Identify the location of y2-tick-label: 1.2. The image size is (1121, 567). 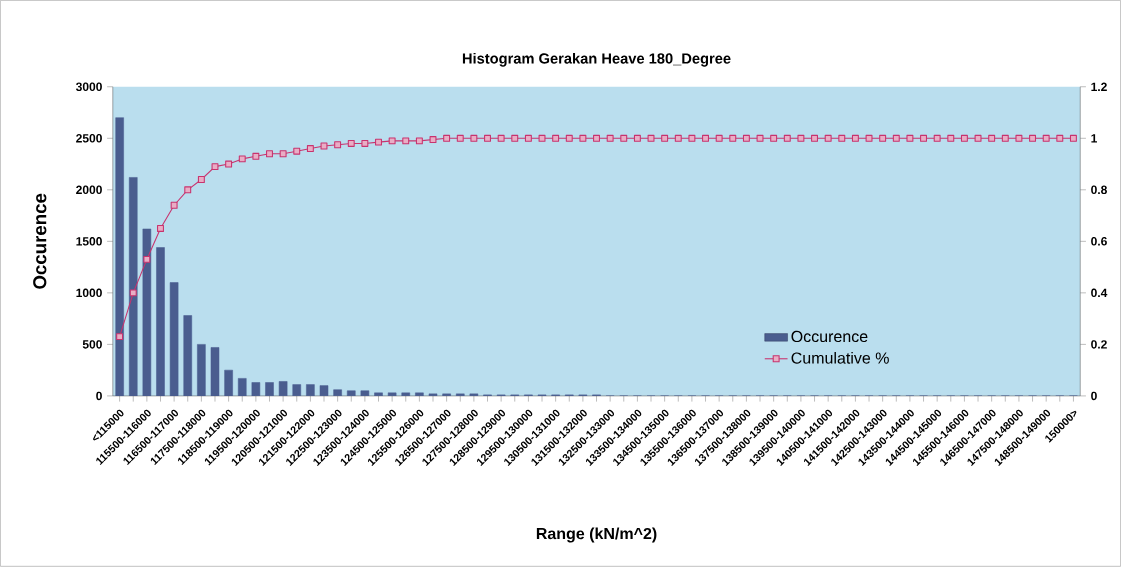
(1099, 87).